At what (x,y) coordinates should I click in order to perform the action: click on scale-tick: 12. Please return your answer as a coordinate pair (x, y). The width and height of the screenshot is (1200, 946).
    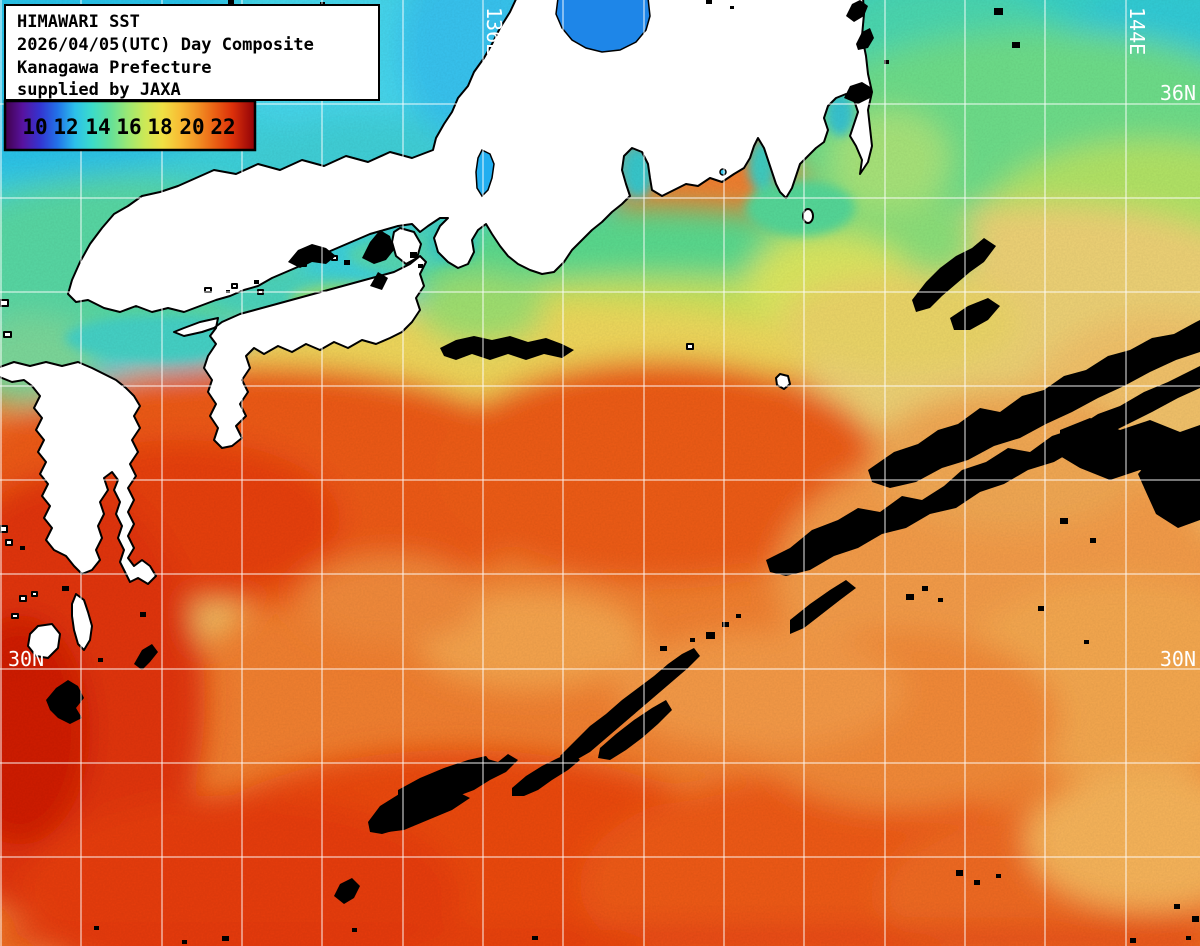
    Looking at the image, I should click on (65, 127).